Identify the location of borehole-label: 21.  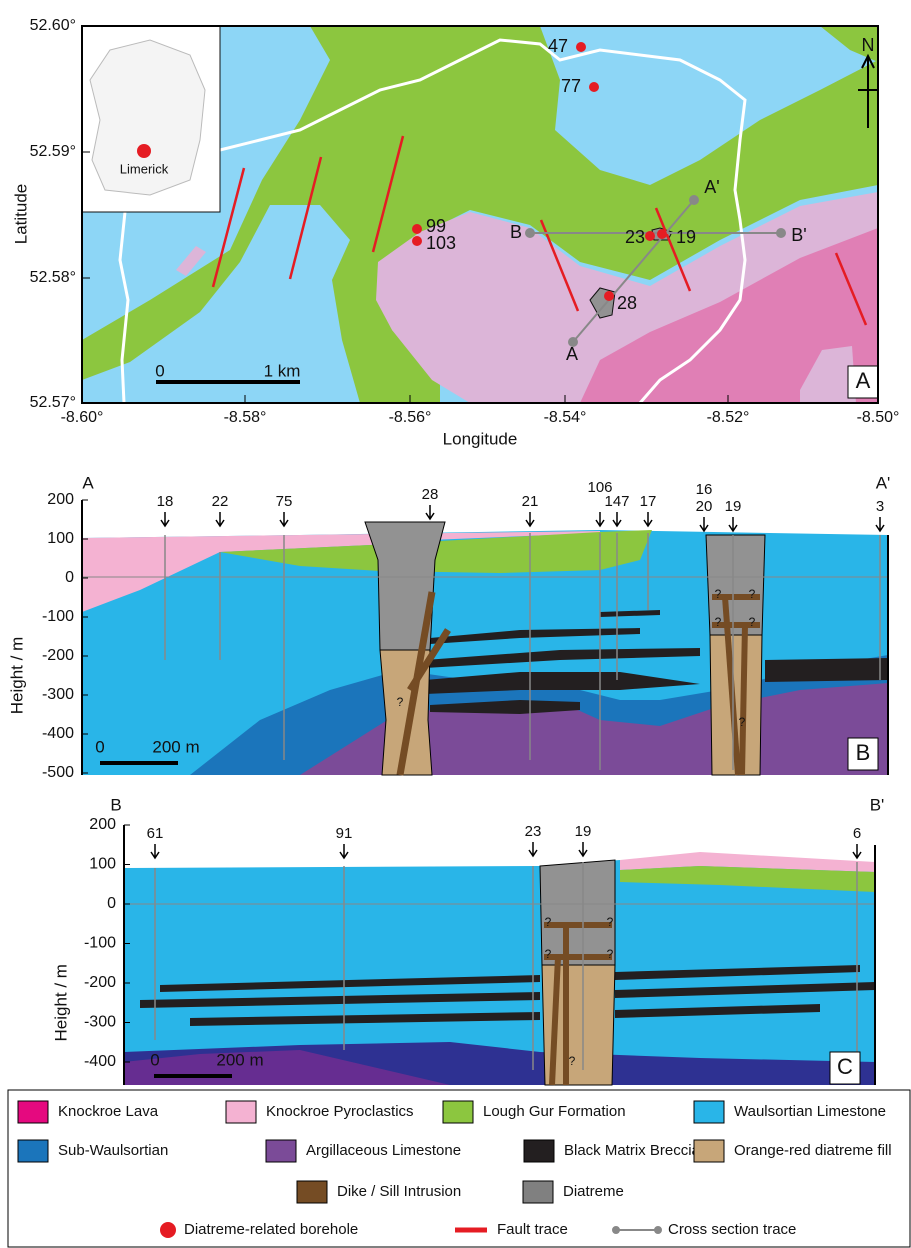
(530, 501).